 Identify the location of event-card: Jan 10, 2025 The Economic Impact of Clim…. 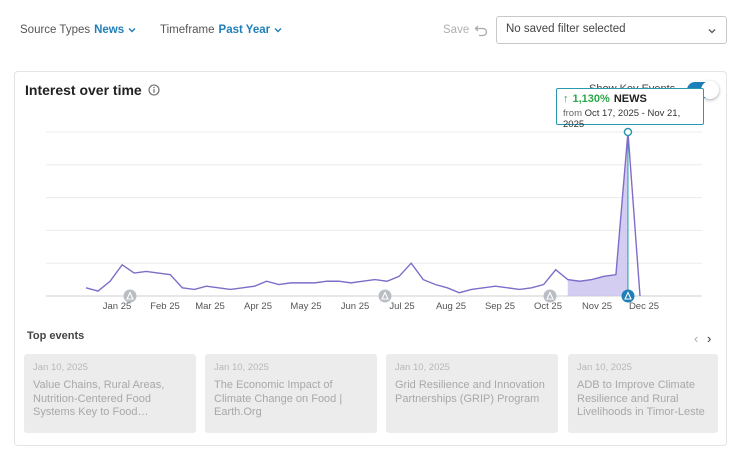
(291, 393).